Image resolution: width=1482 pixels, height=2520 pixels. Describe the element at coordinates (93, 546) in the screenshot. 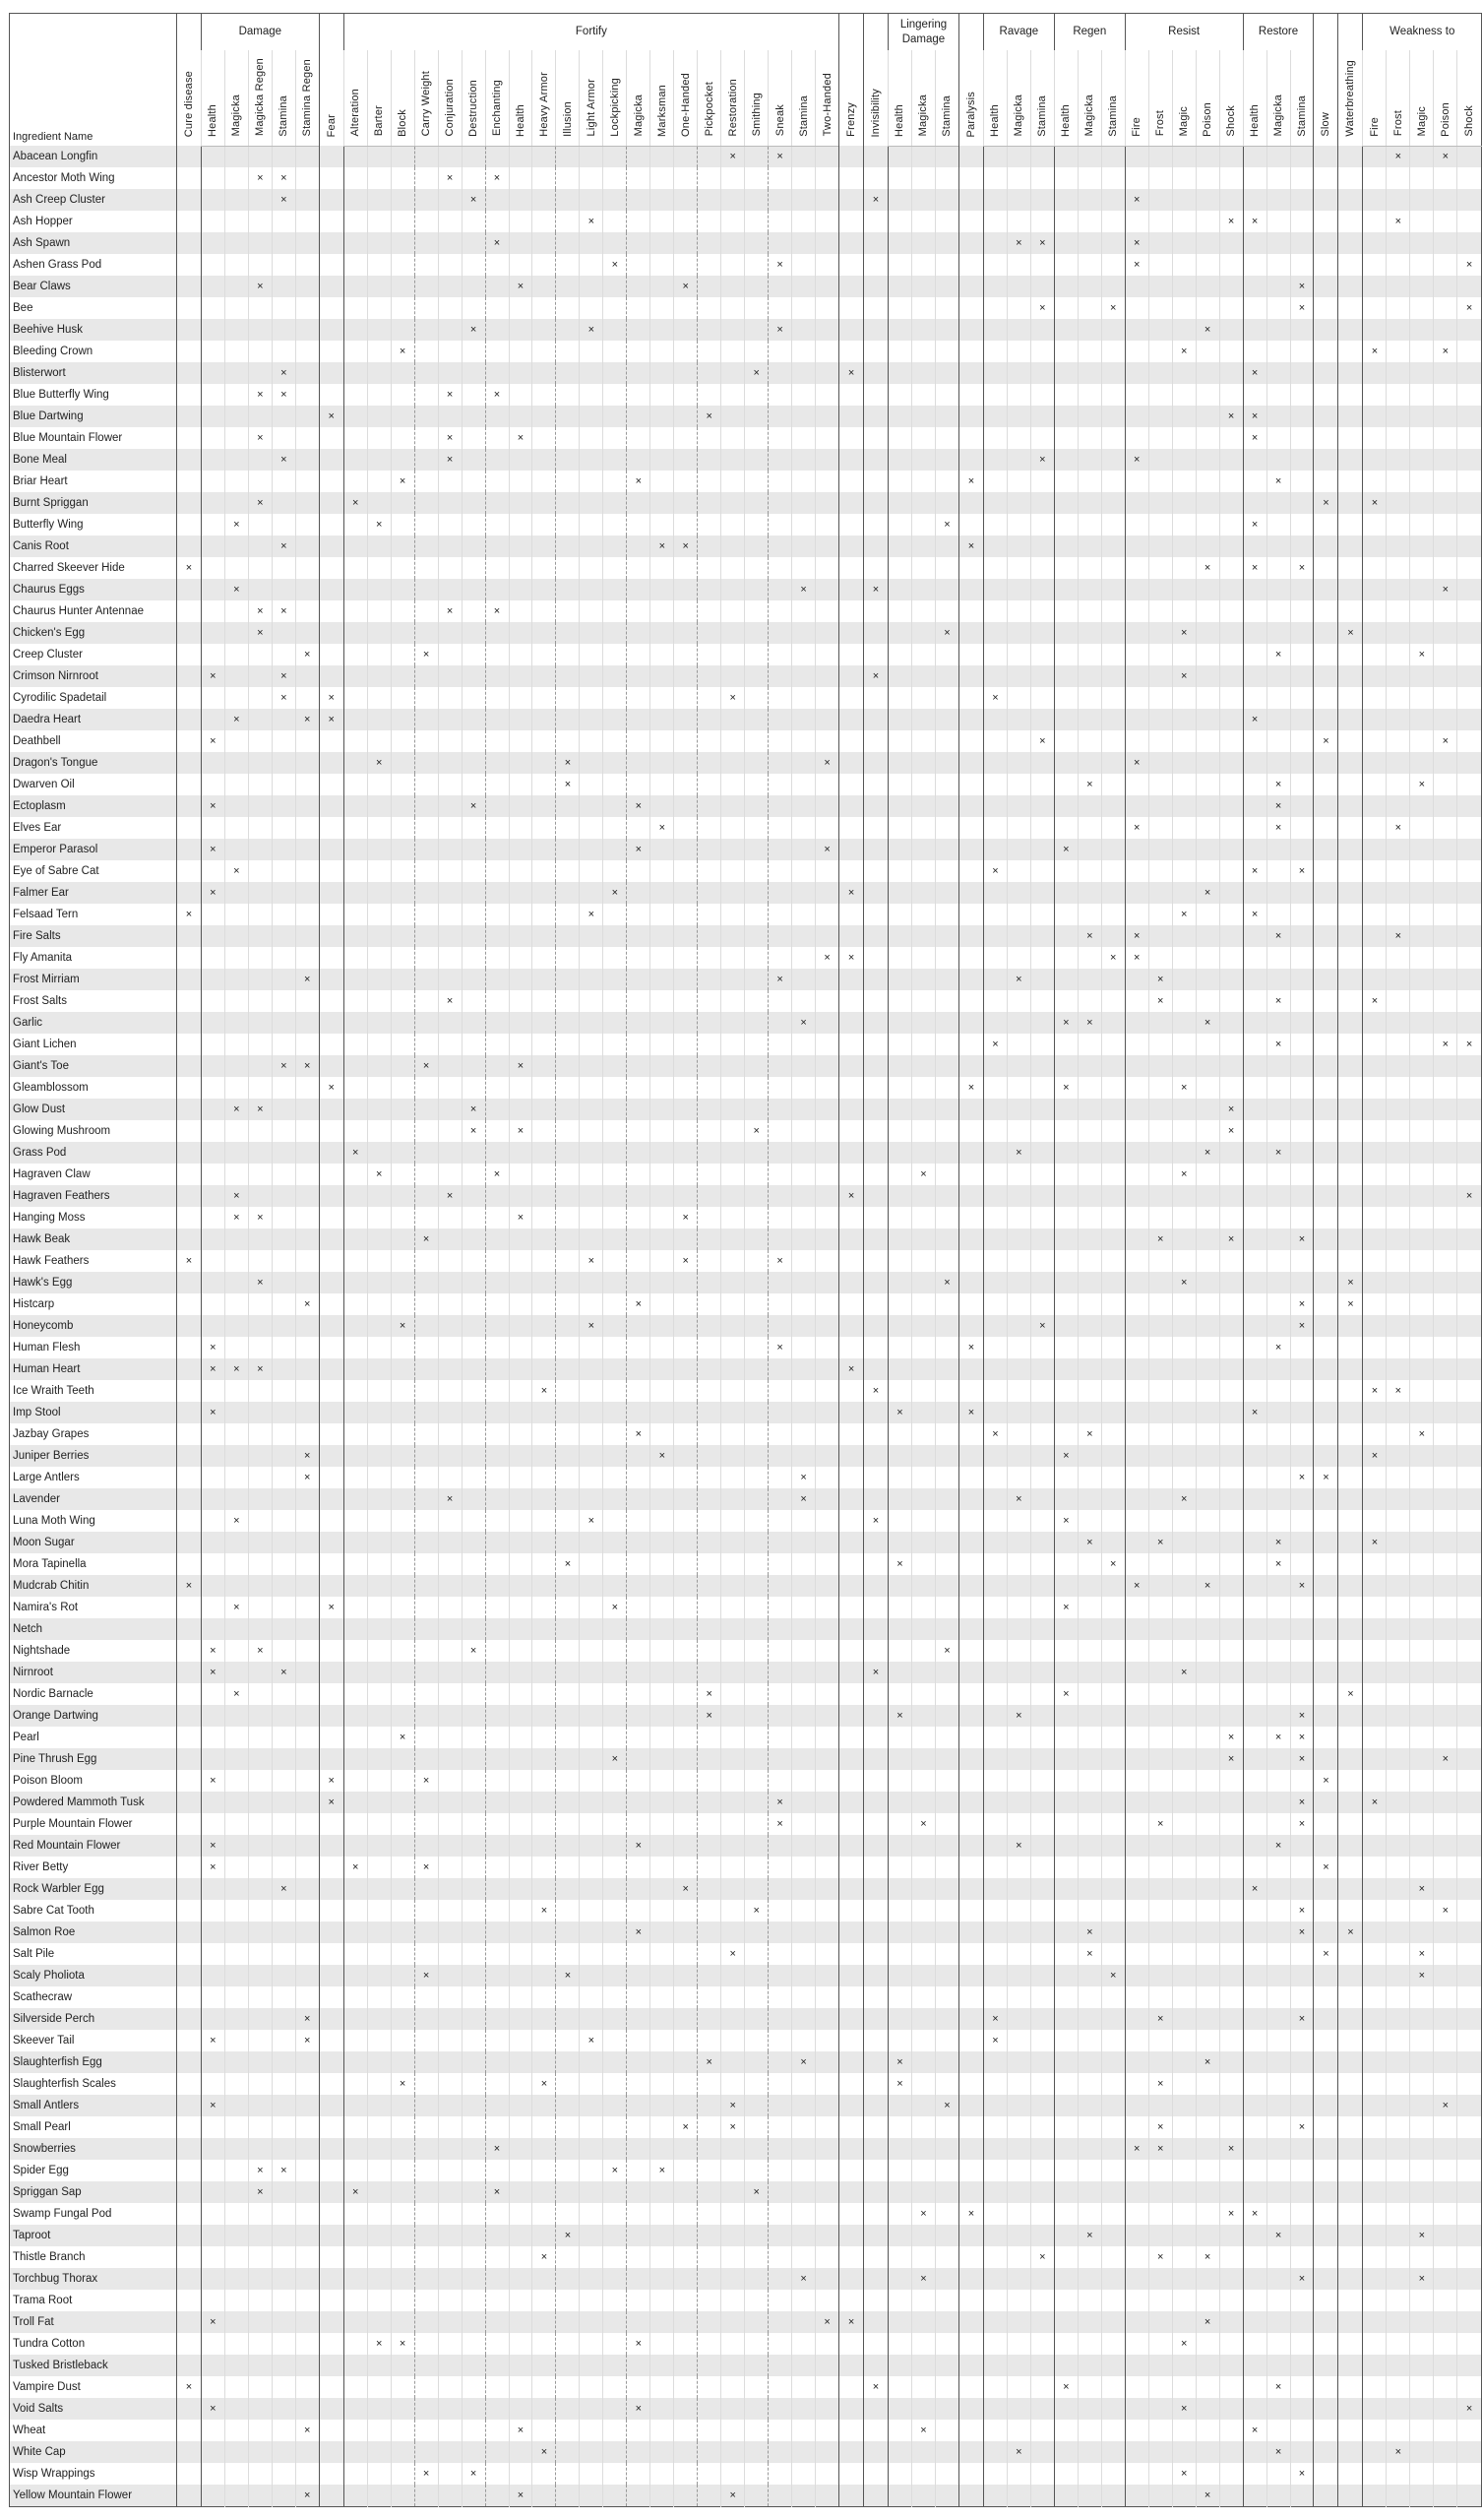

I see `ingredient-name: Canis Root` at that location.